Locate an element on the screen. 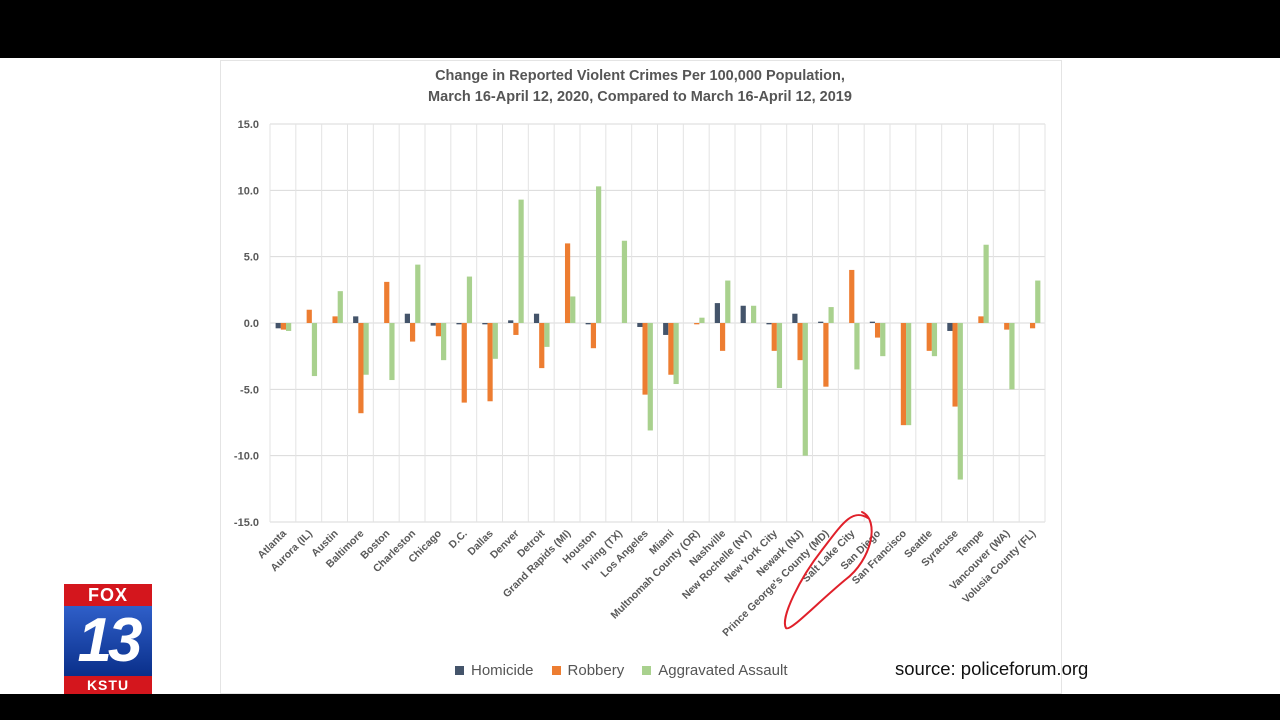  y-tick-label: 0.0 is located at coordinates (251, 324).